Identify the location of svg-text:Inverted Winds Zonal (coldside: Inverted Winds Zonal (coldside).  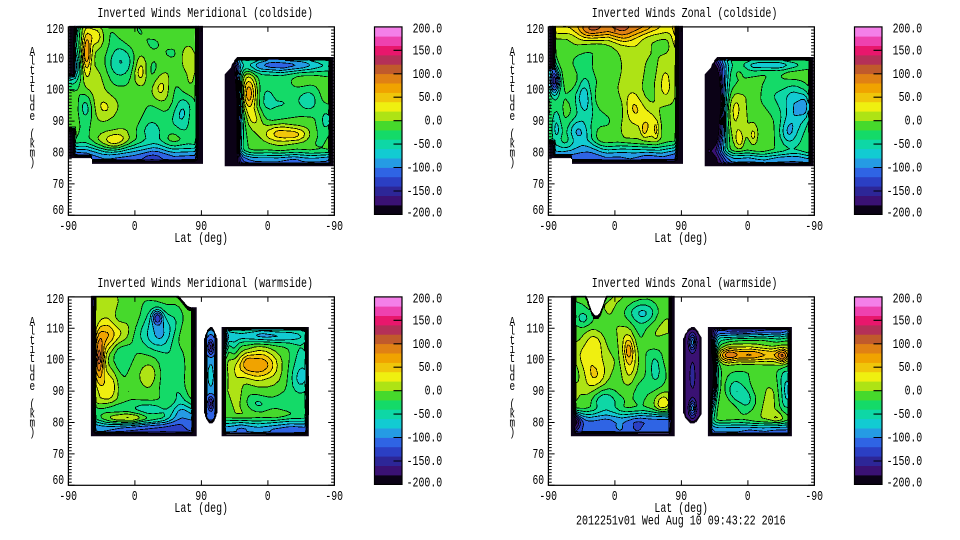
(685, 14).